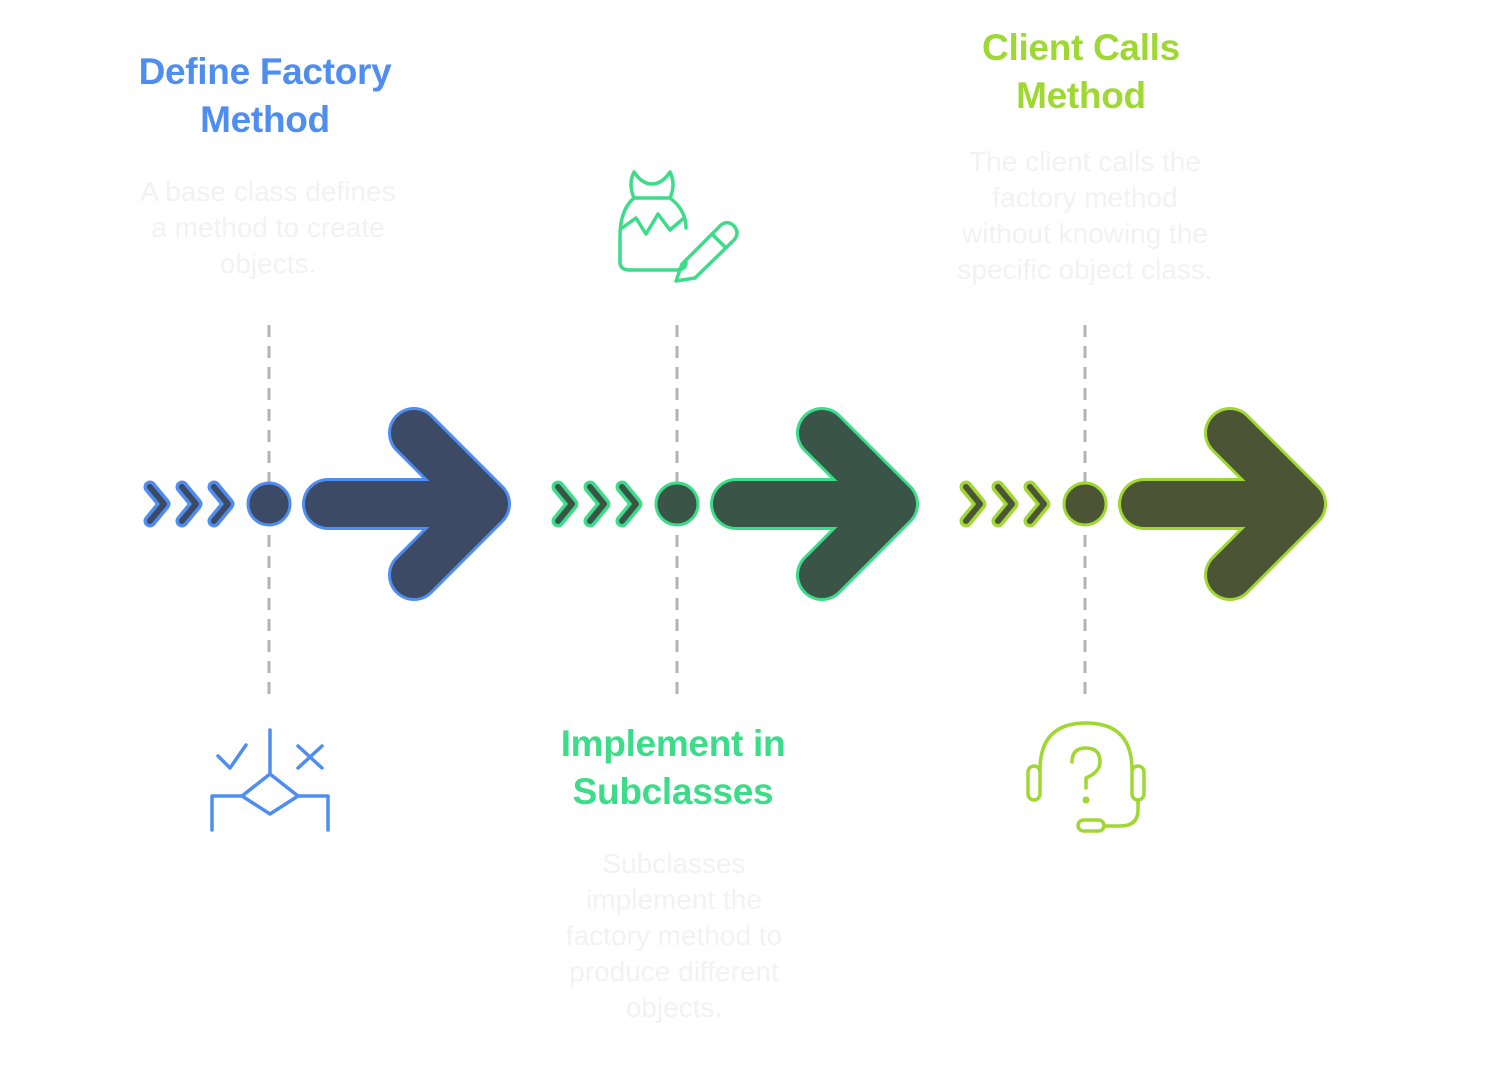 Image resolution: width=1500 pixels, height=1066 pixels. Describe the element at coordinates (677, 504) in the screenshot. I see `step-2-node` at that location.